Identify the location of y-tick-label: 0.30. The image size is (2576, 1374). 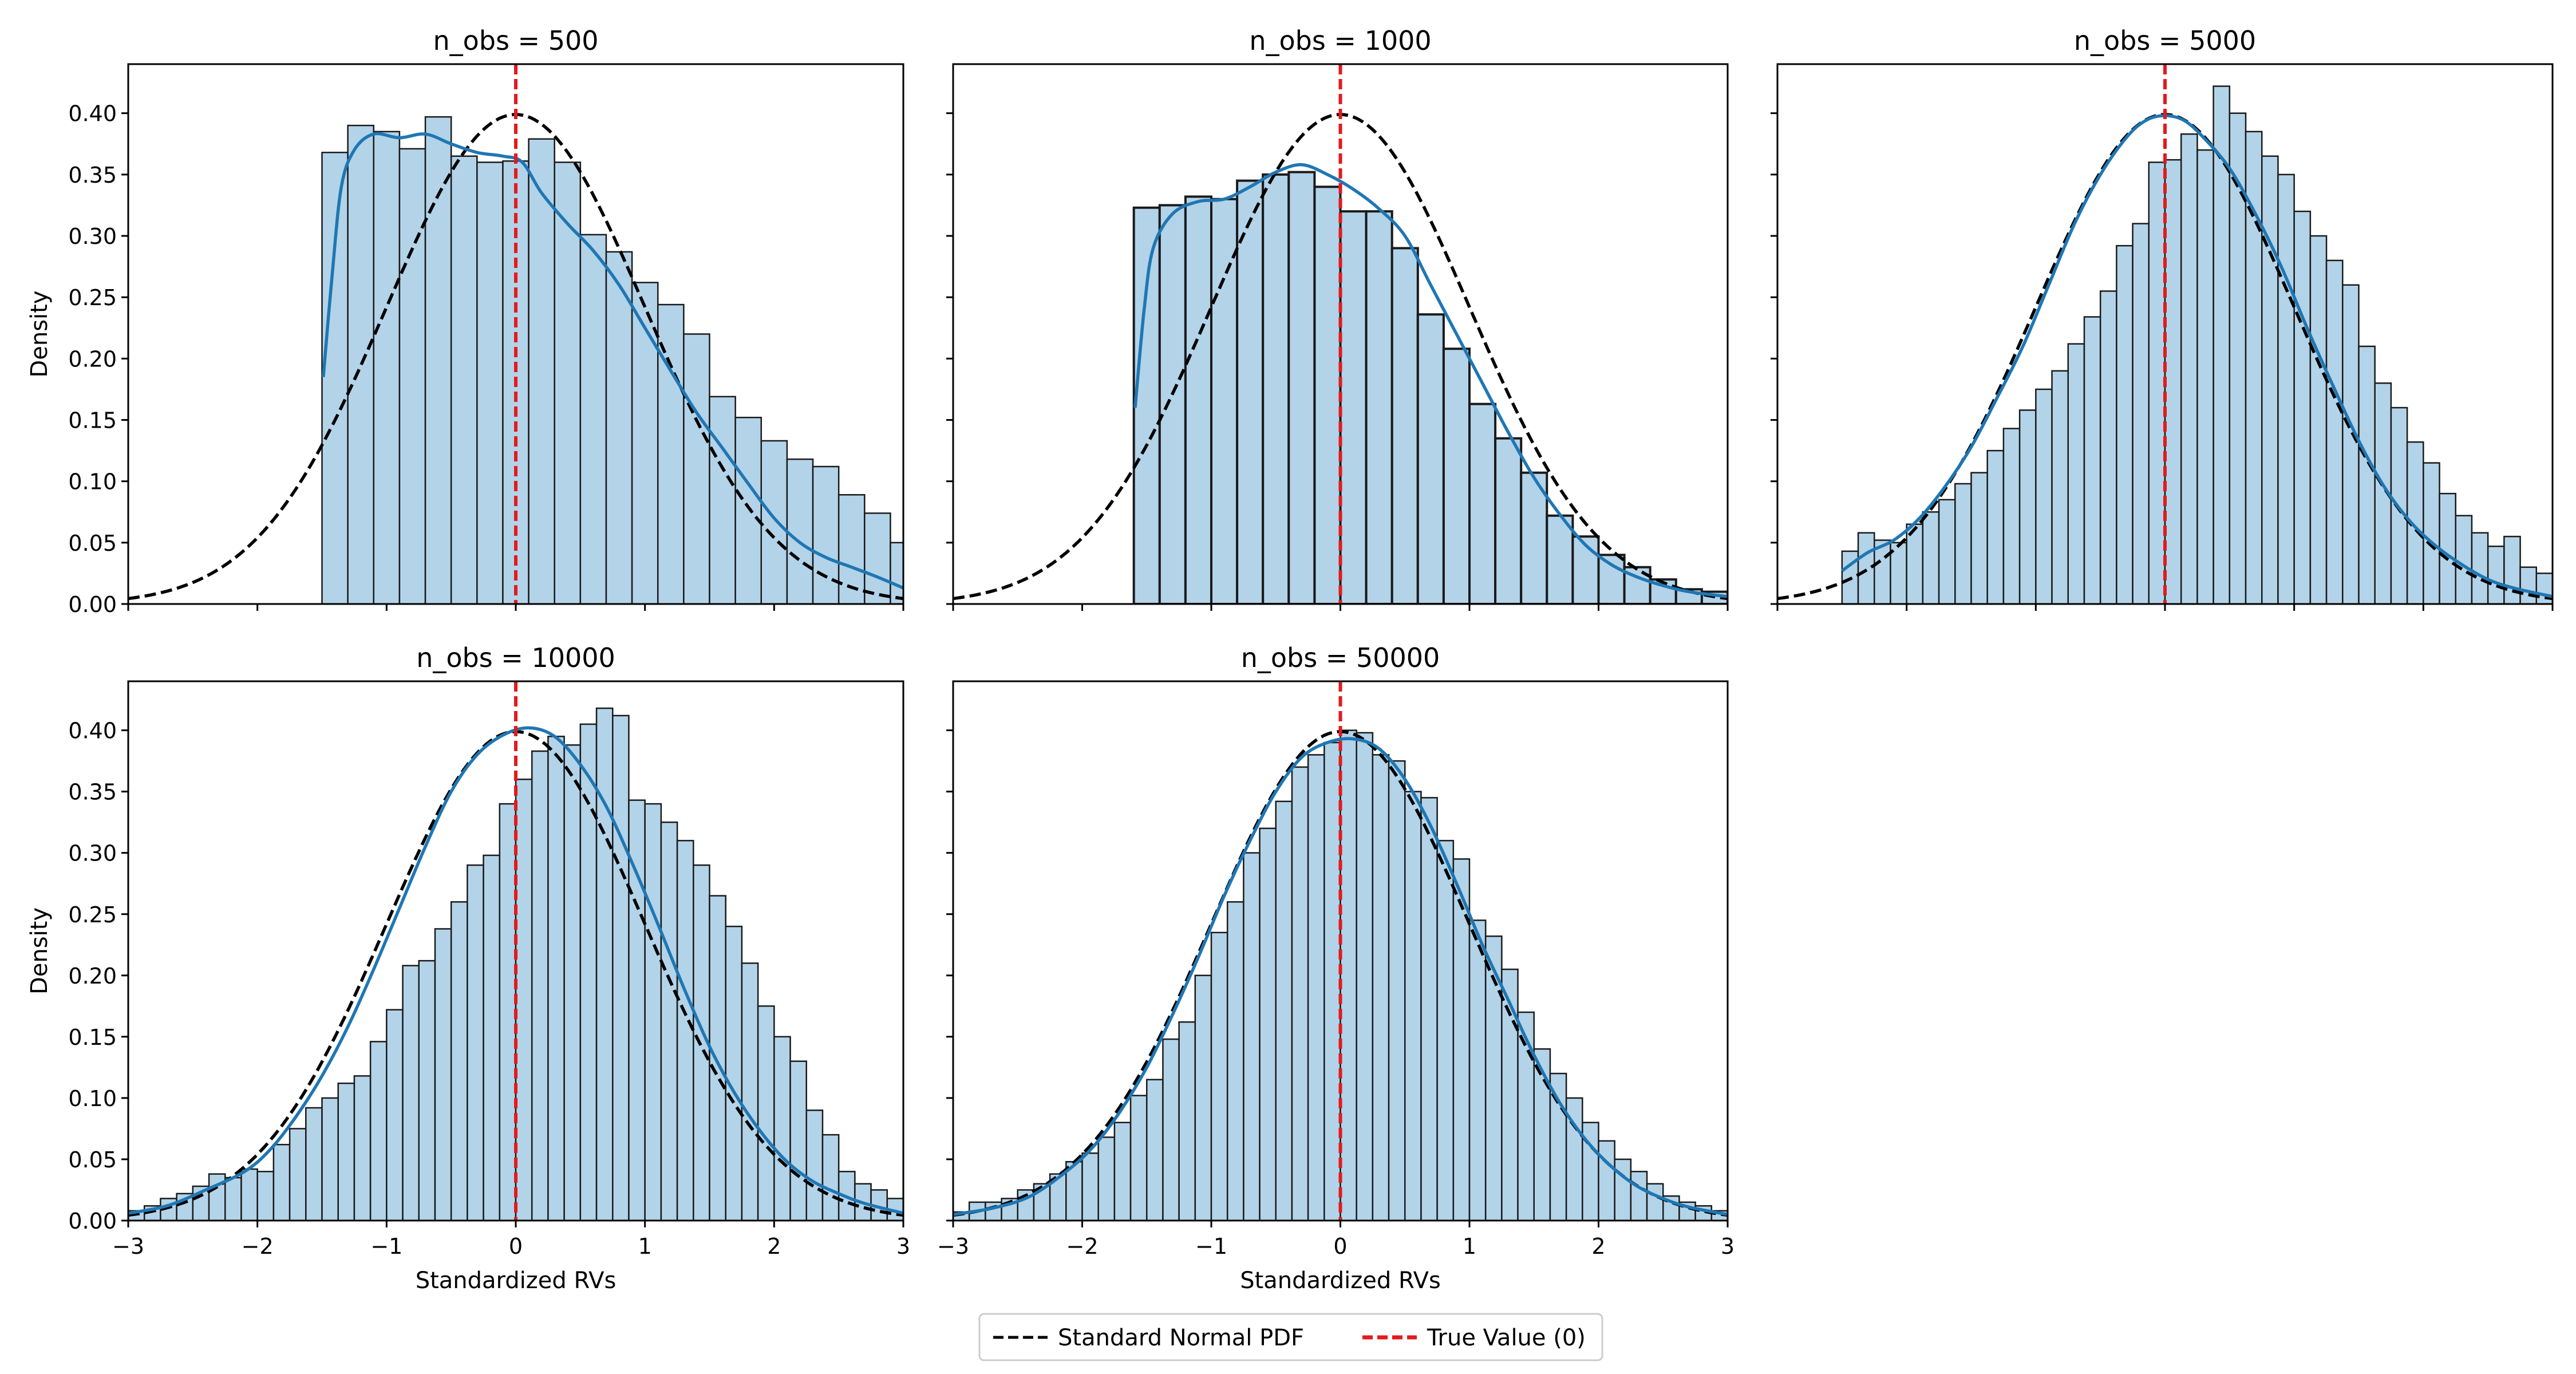
(92, 237).